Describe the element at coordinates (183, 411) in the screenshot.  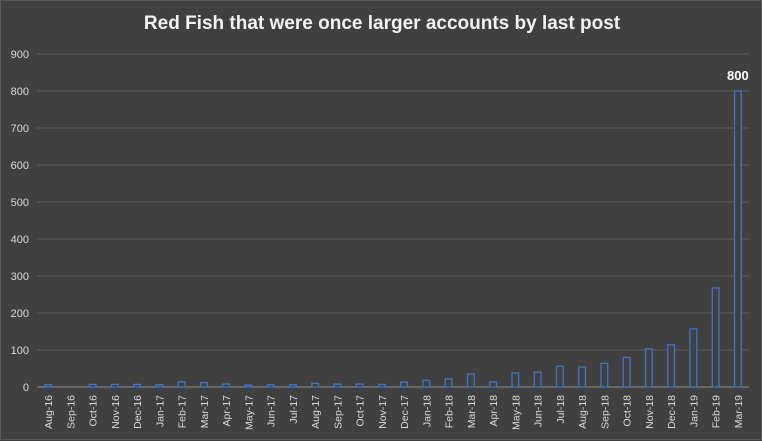
I see `x-tick-label: Feb-17` at that location.